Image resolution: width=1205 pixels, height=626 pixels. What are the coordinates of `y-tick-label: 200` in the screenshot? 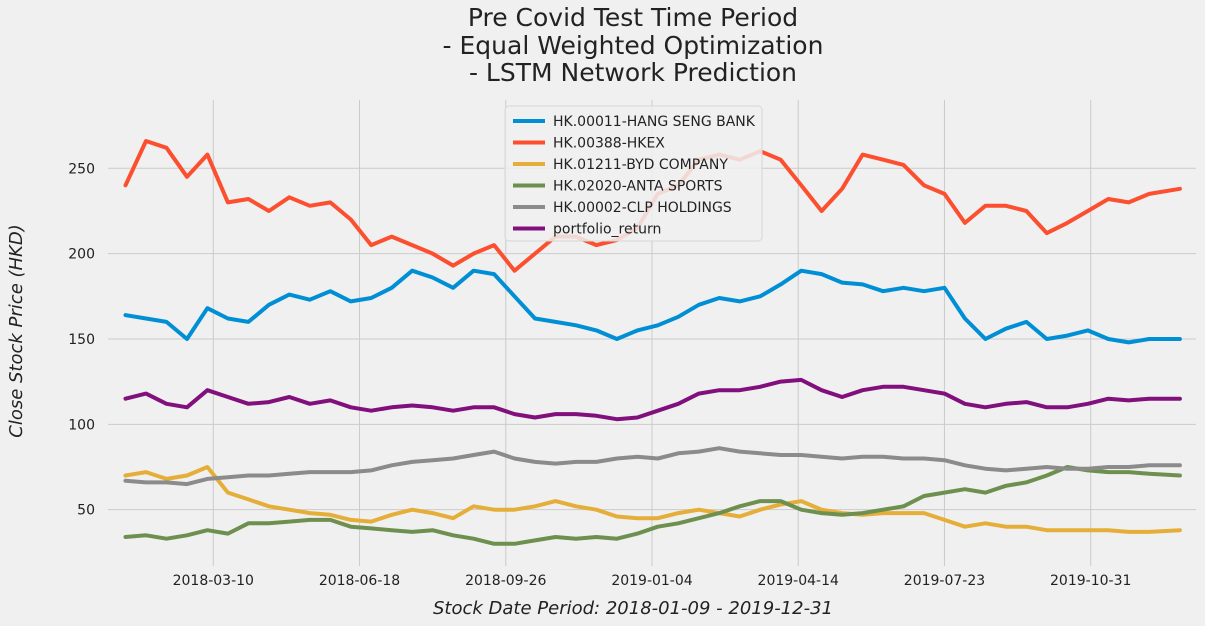 It's located at (81, 255).